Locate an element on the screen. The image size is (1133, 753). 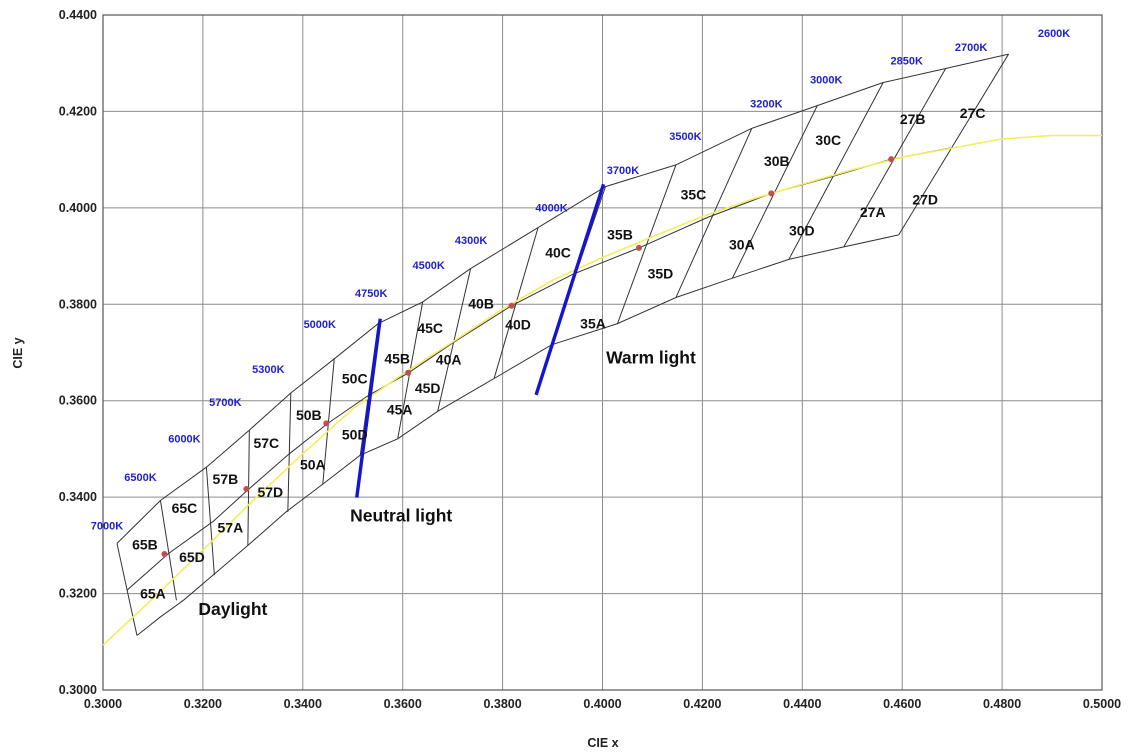
bin-label-45B: 45B is located at coordinates (397, 358).